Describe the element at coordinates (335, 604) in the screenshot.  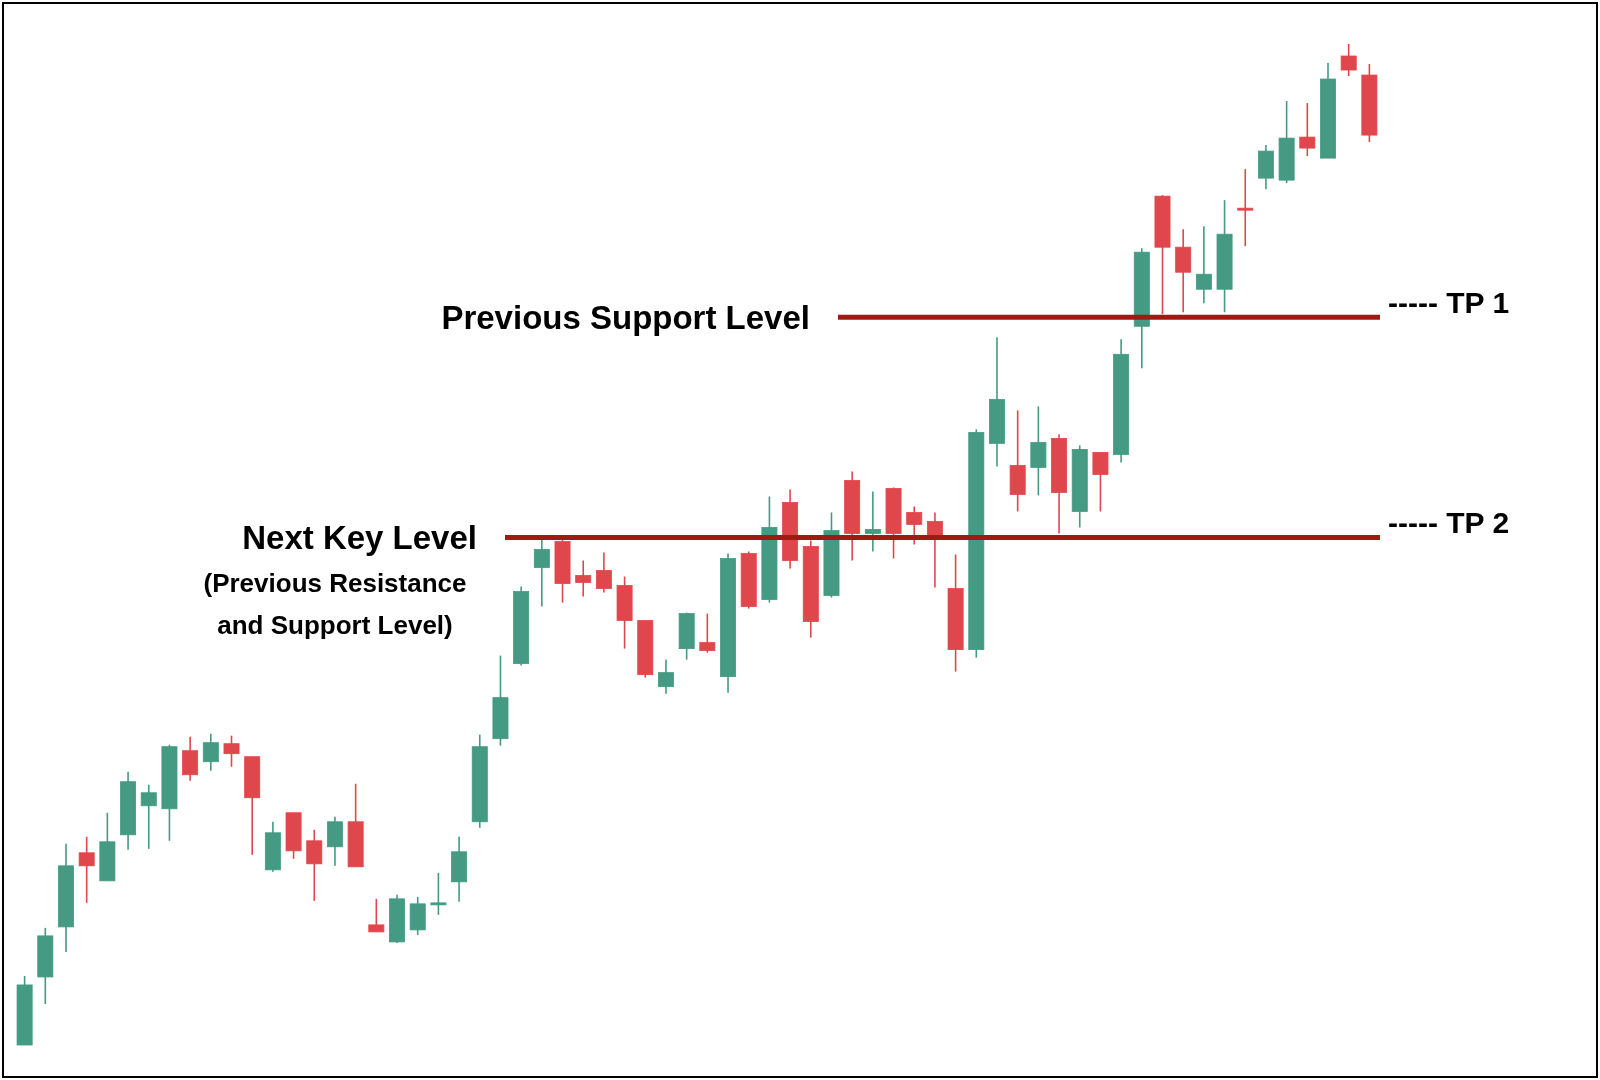
I see `annotation: (Previous Resistance and Support Level)` at that location.